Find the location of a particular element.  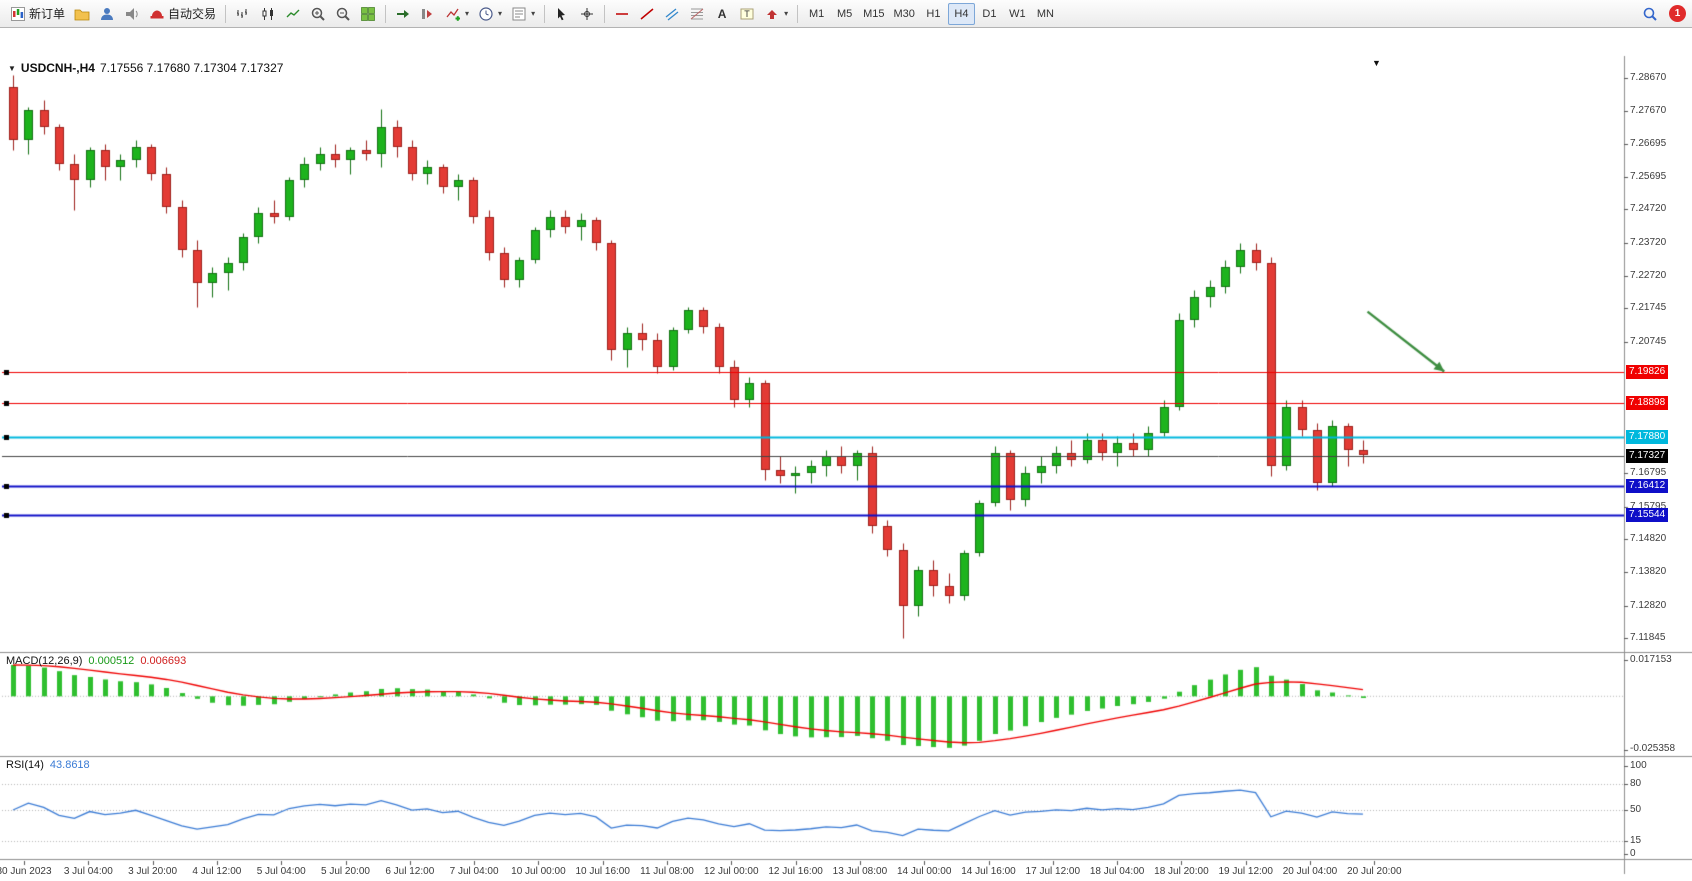

chart-menu-icon: ▼ is located at coordinates (12, 68).